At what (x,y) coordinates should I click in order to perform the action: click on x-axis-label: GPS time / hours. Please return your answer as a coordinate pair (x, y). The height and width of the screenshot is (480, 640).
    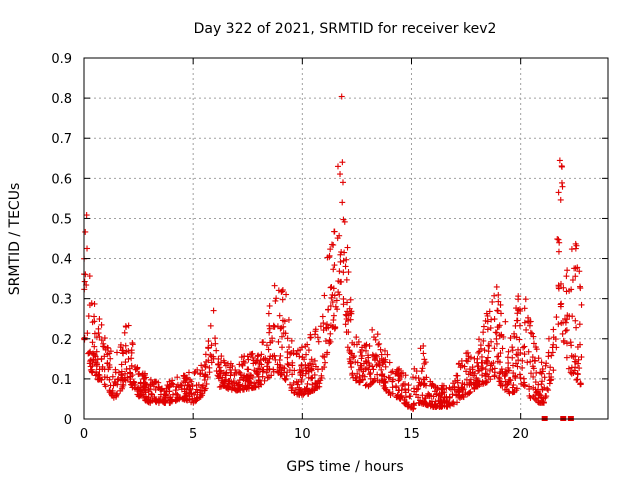
    Looking at the image, I should click on (344, 467).